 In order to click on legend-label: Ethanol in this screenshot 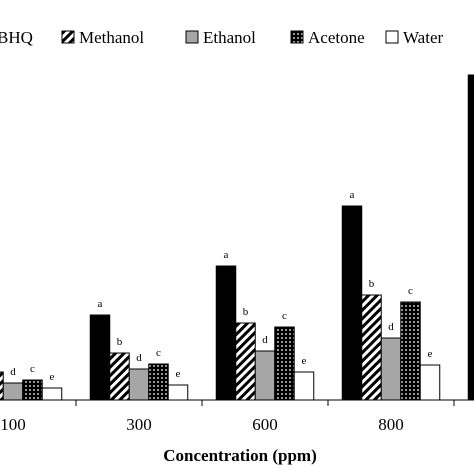, I will do `click(229, 37)`.